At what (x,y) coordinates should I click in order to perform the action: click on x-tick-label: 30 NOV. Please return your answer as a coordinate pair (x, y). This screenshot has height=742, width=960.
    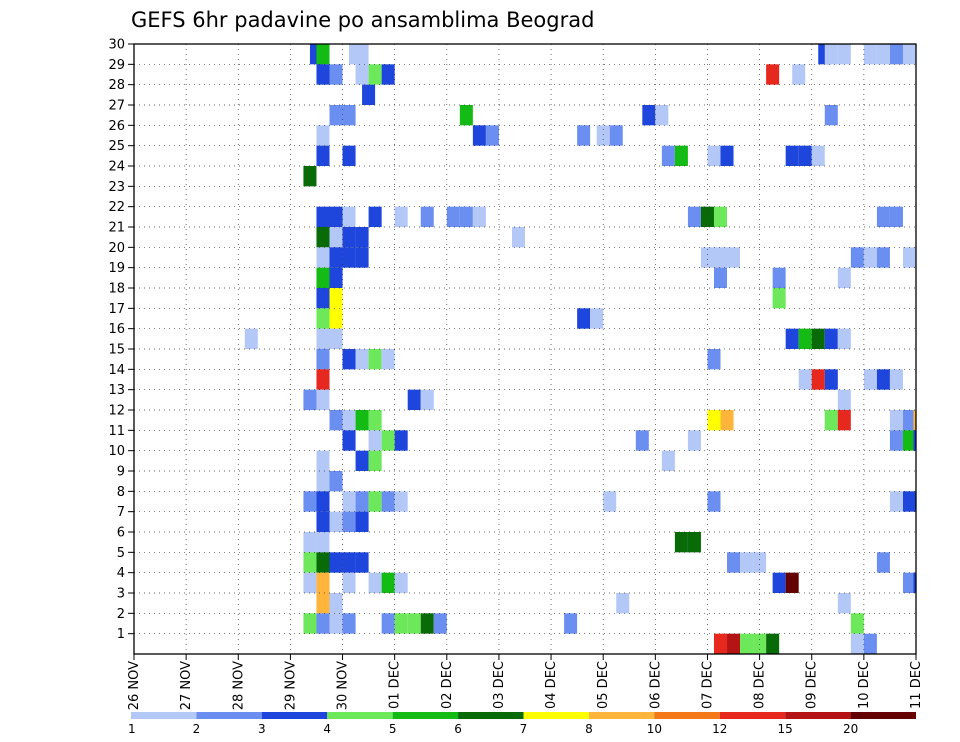
    Looking at the image, I should click on (343, 685).